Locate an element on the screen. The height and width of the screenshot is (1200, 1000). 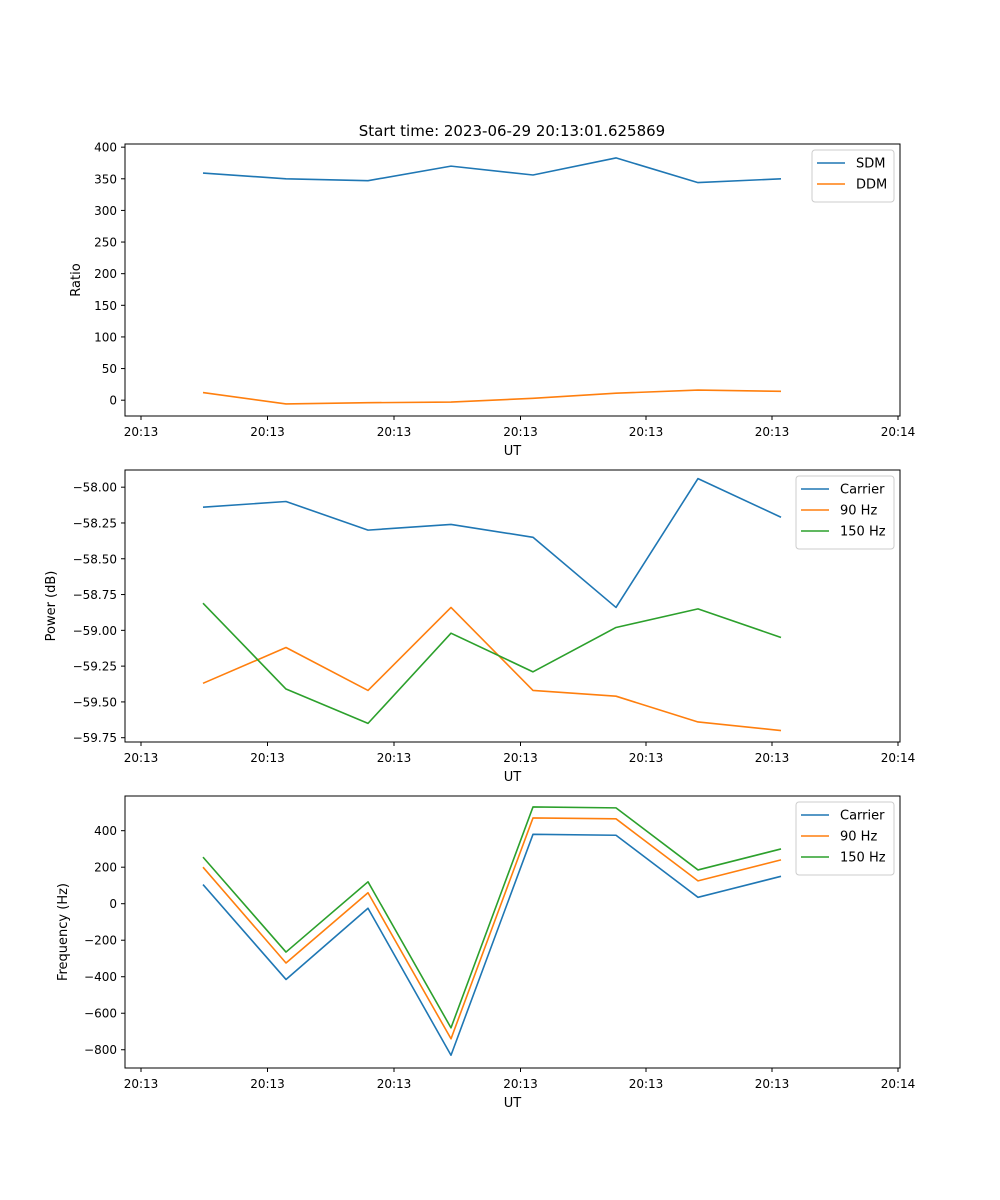
y-tick-label: 250 is located at coordinates (105, 243).